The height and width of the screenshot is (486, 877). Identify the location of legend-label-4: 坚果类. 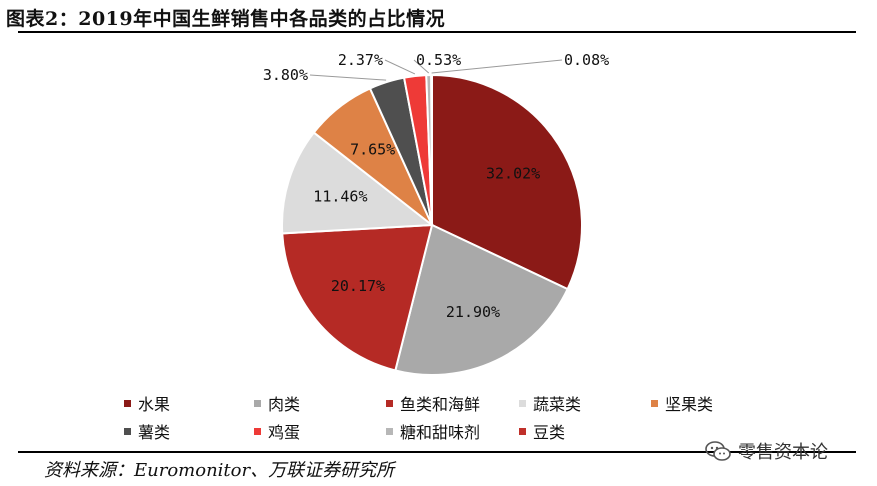
(689, 404).